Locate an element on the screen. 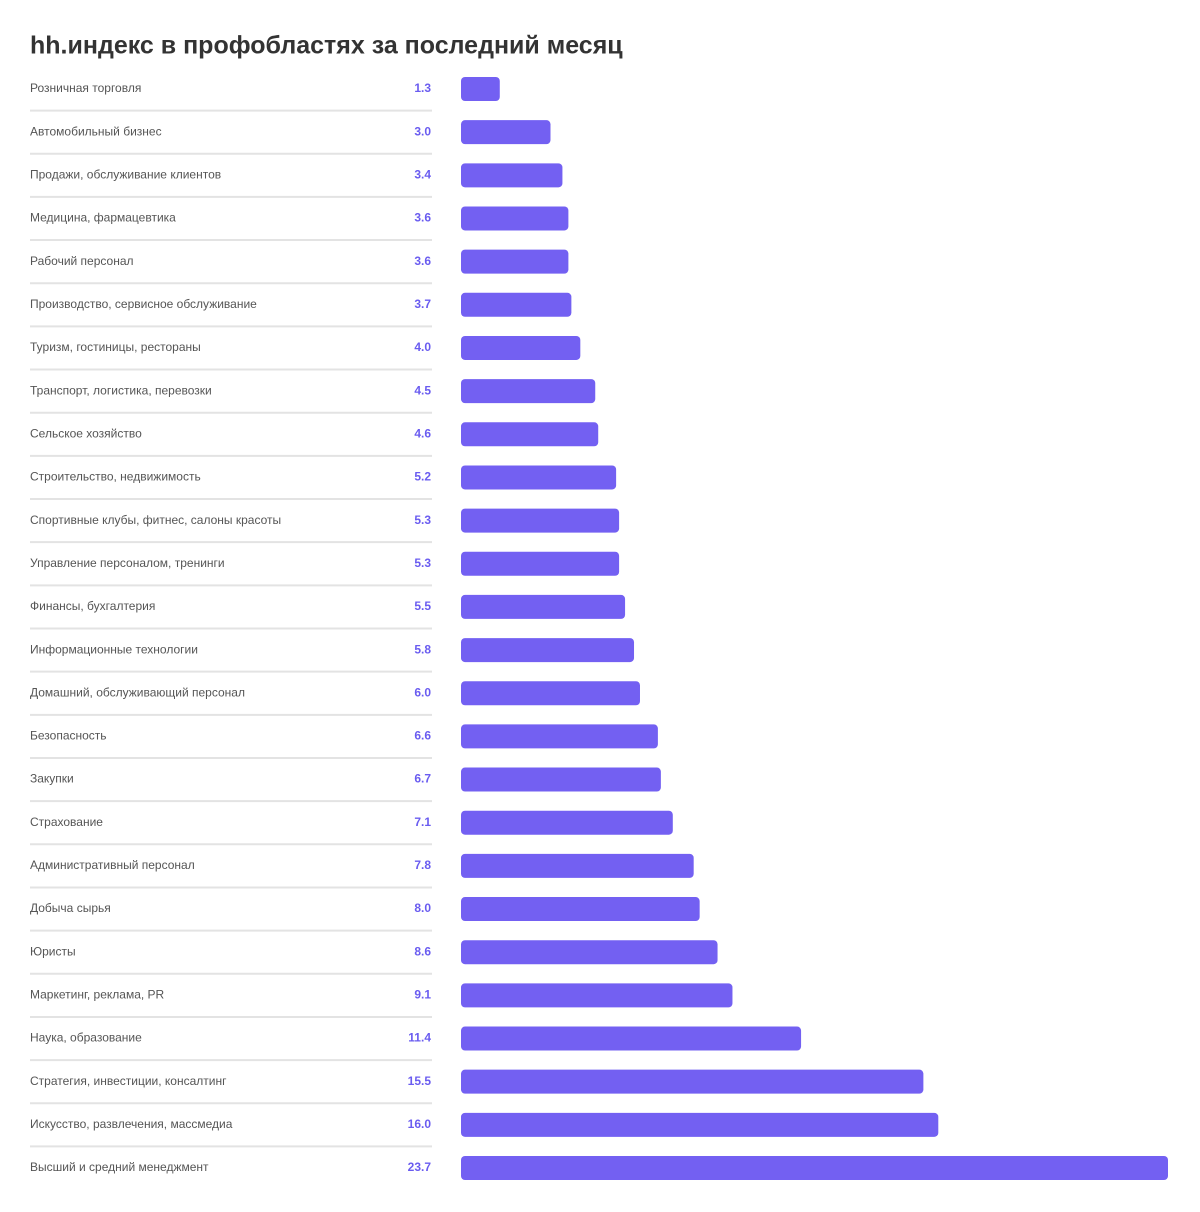 The width and height of the screenshot is (1200, 1212). category-label: Розничная торговля is located at coordinates (85, 88).